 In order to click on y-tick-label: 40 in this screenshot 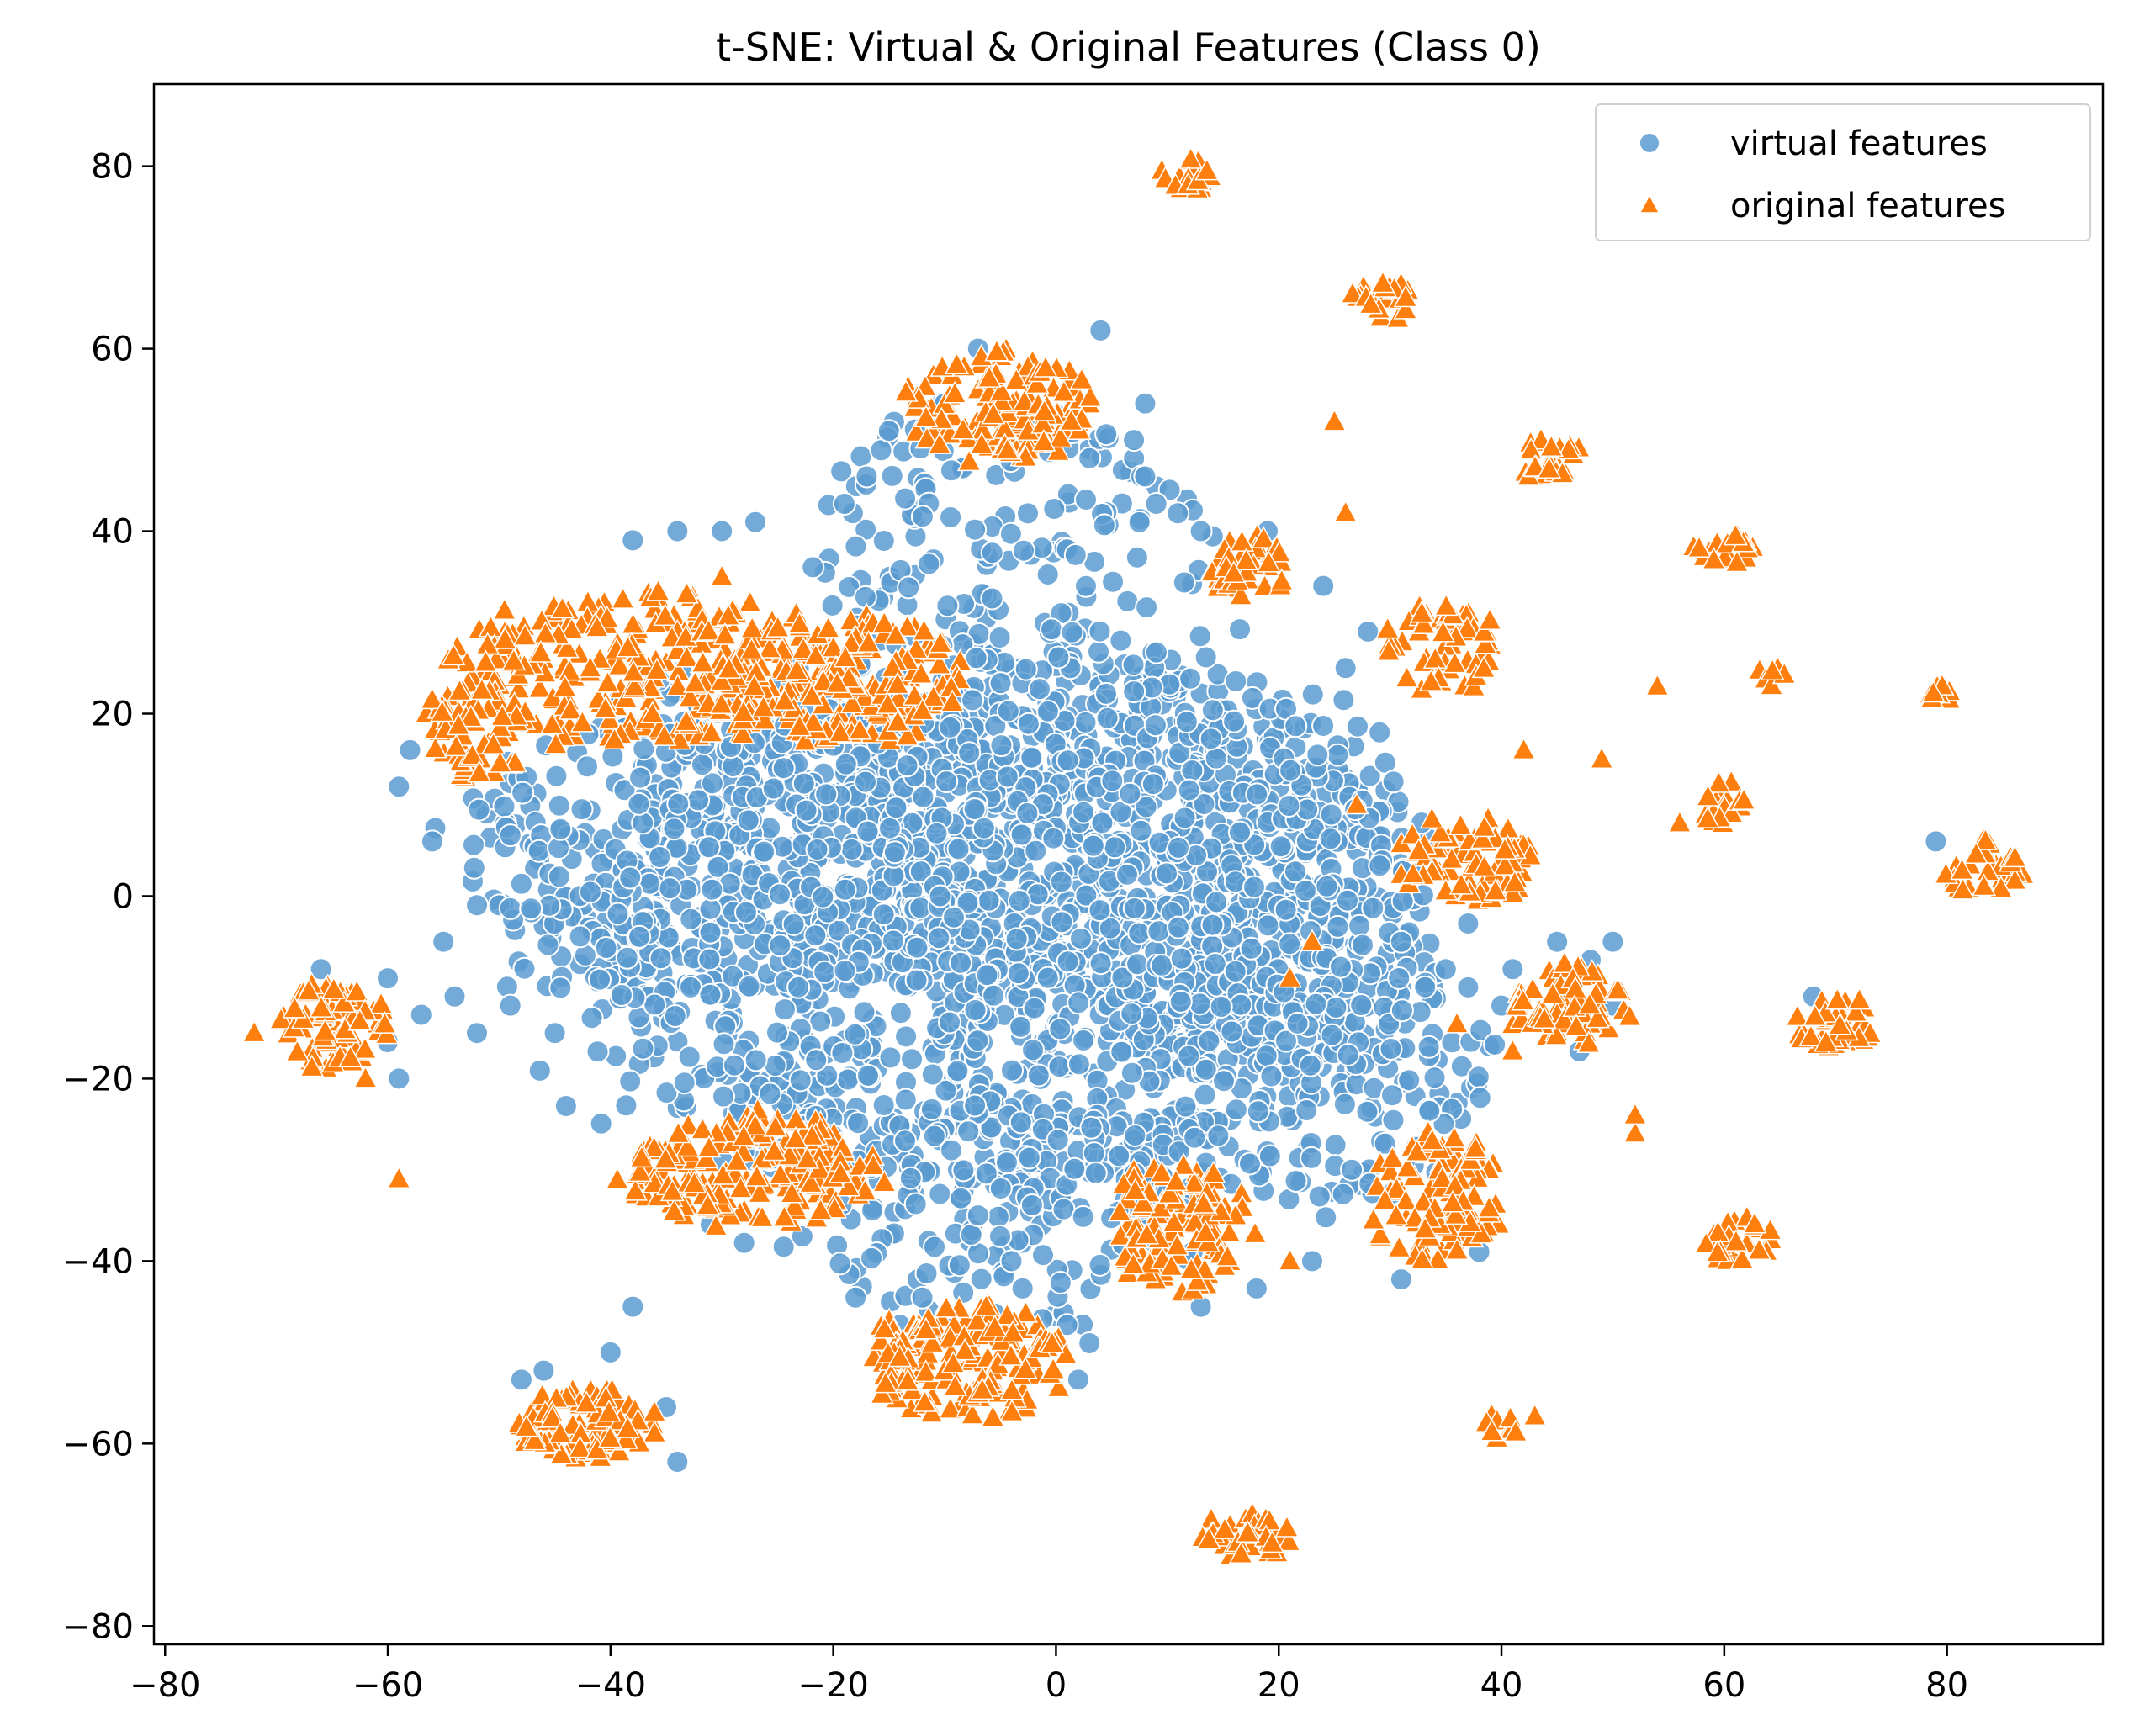, I will do `click(112, 532)`.